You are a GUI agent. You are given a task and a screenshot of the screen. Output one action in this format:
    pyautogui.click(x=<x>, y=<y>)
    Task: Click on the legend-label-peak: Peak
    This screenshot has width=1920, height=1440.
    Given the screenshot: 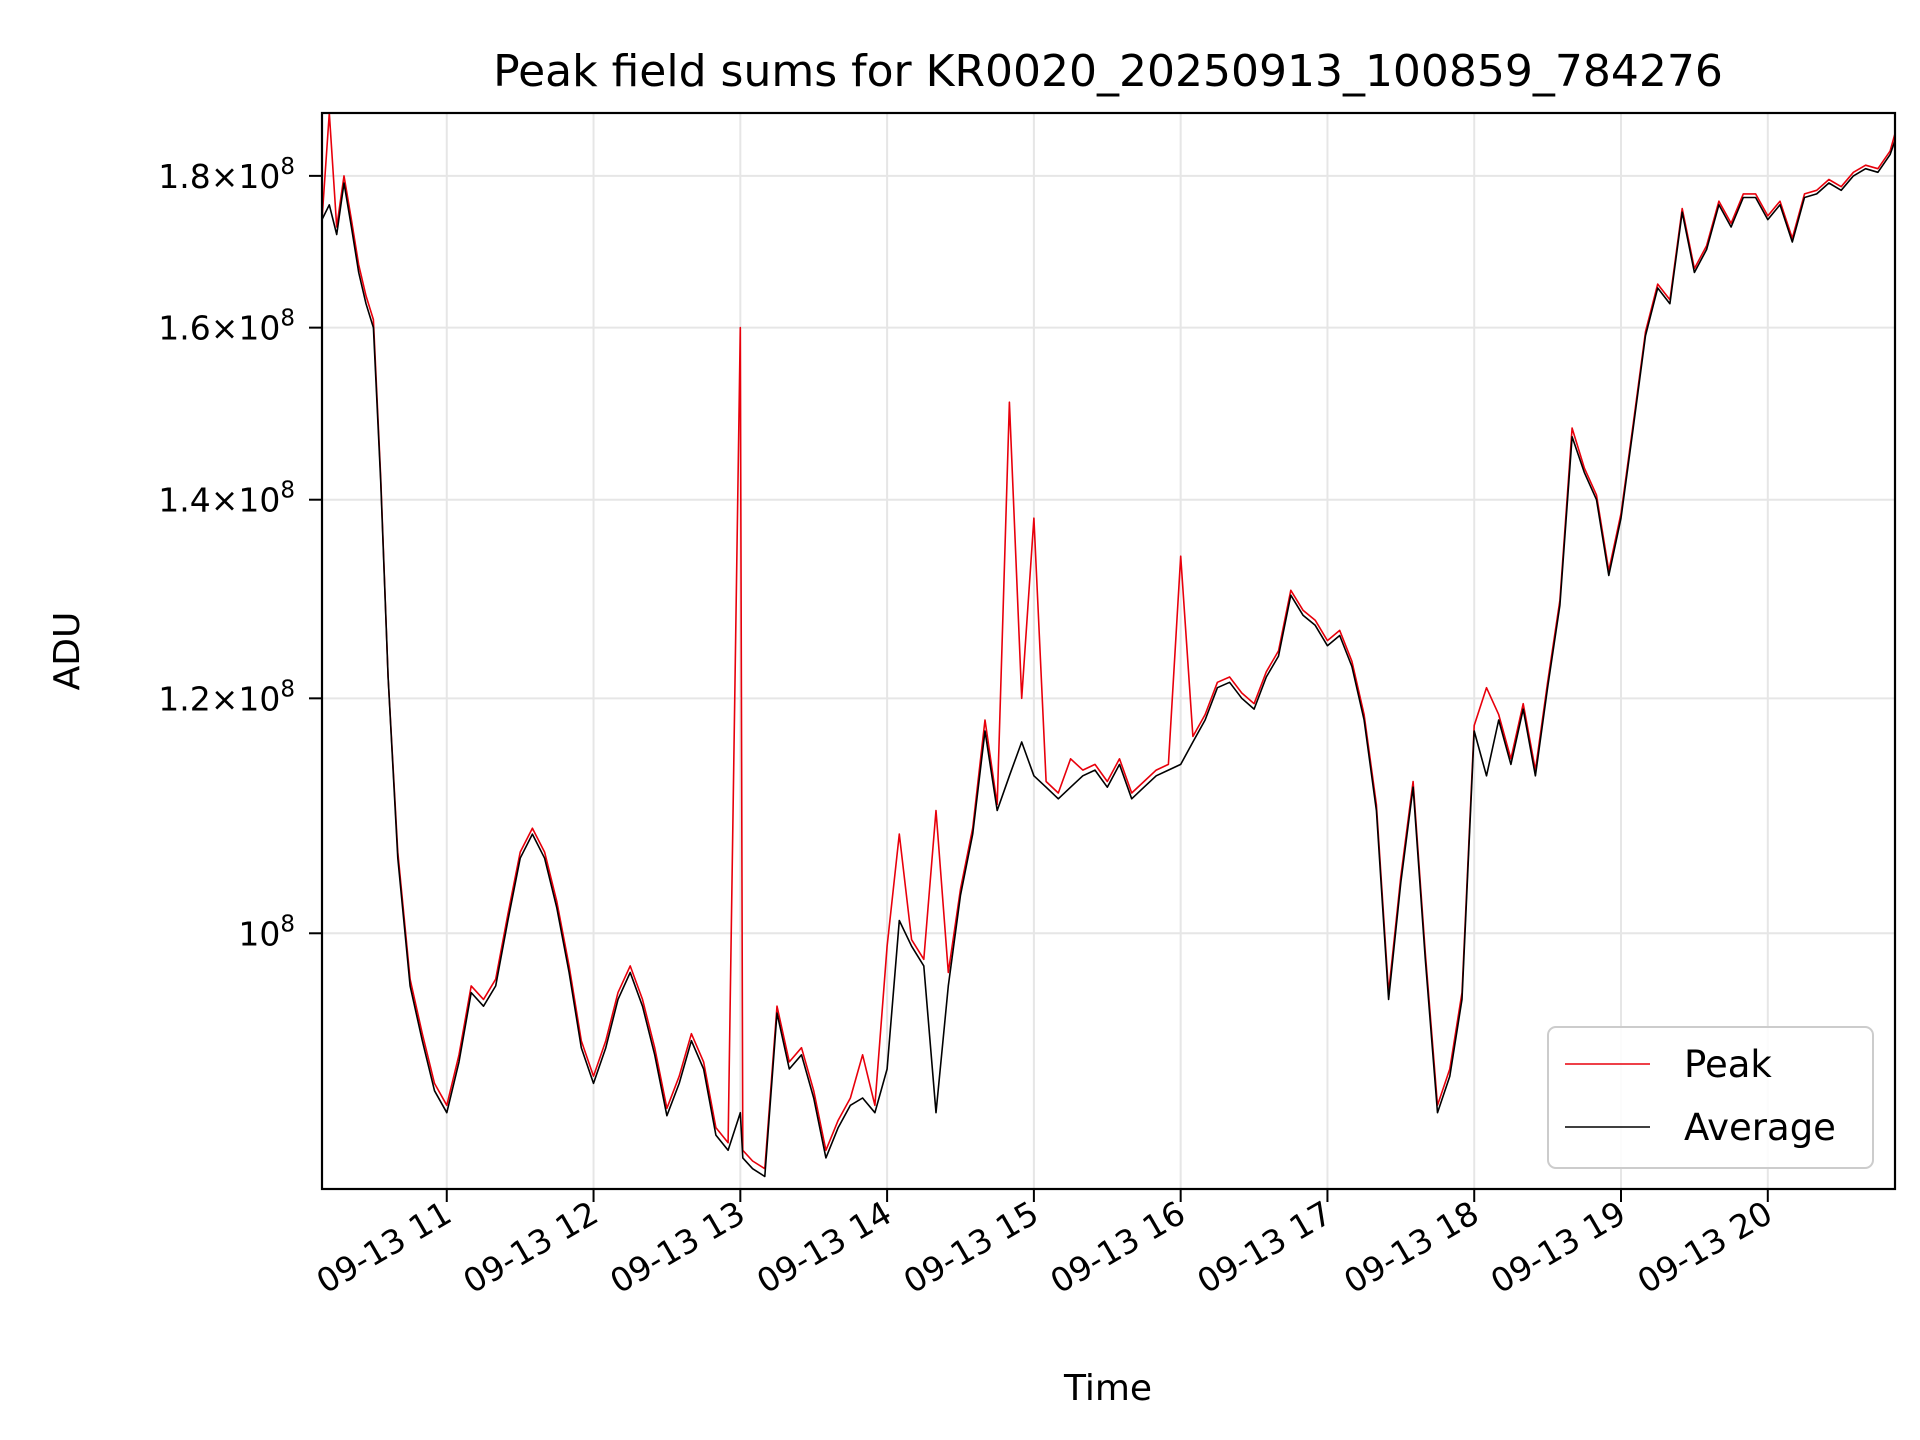 What is the action you would take?
    pyautogui.click(x=1728, y=1064)
    